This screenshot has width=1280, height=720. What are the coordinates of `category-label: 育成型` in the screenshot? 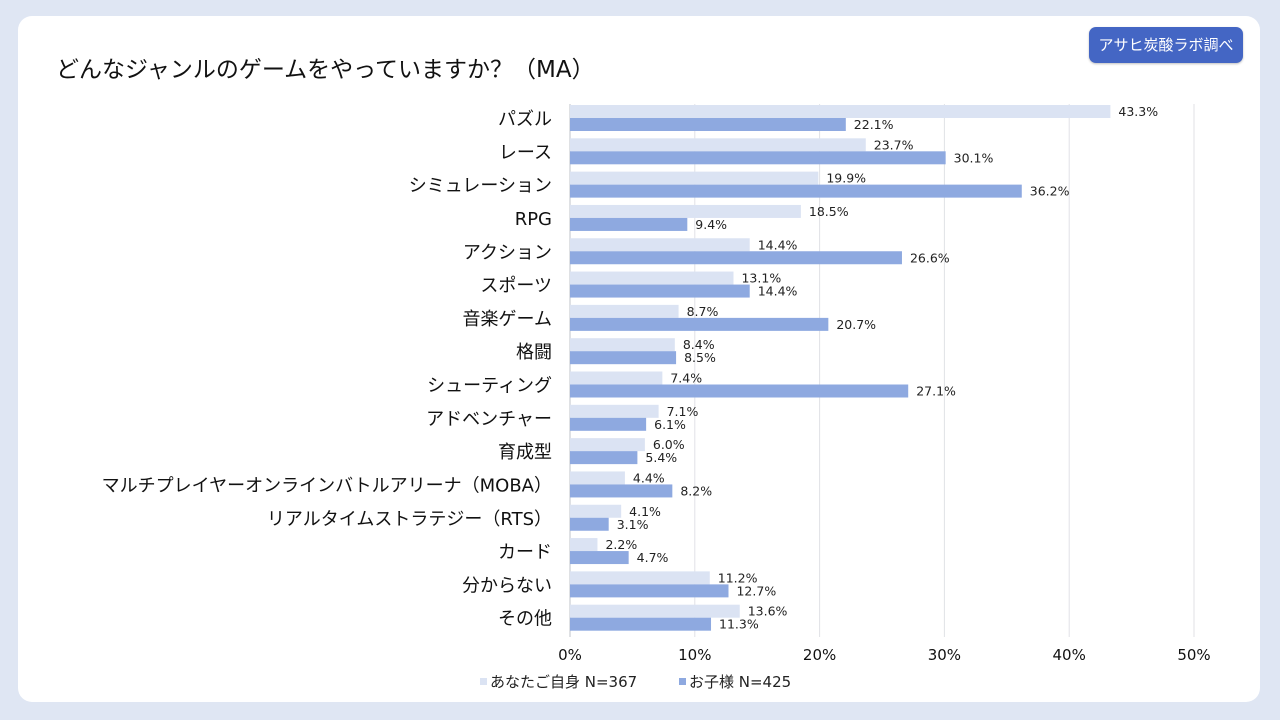 It's located at (525, 452).